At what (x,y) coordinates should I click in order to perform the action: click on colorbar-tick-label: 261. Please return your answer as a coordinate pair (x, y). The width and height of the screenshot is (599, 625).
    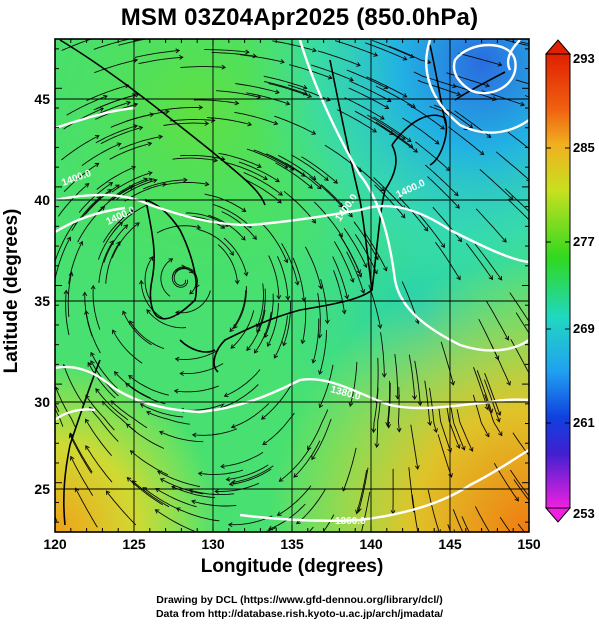
    Looking at the image, I should click on (584, 422).